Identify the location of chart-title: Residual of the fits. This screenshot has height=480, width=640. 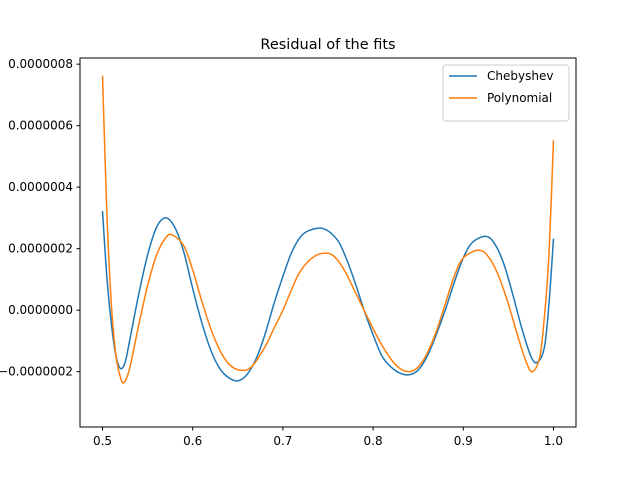
(327, 45).